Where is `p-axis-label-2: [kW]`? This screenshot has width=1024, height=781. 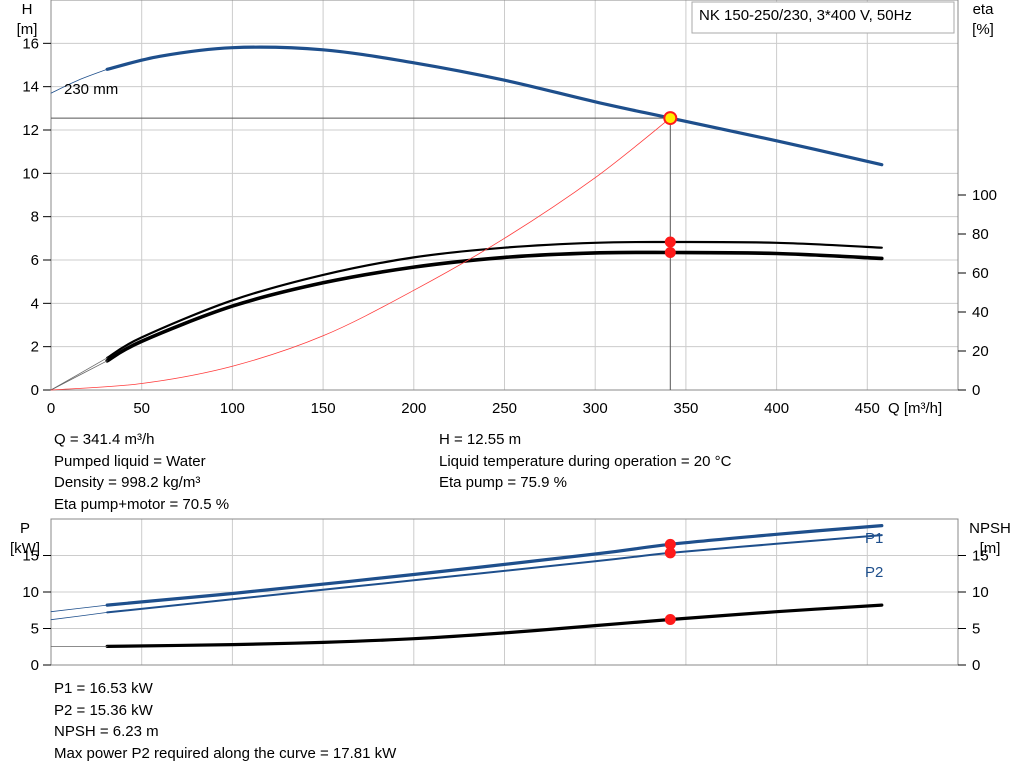
p-axis-label-2: [kW] is located at coordinates (25, 548).